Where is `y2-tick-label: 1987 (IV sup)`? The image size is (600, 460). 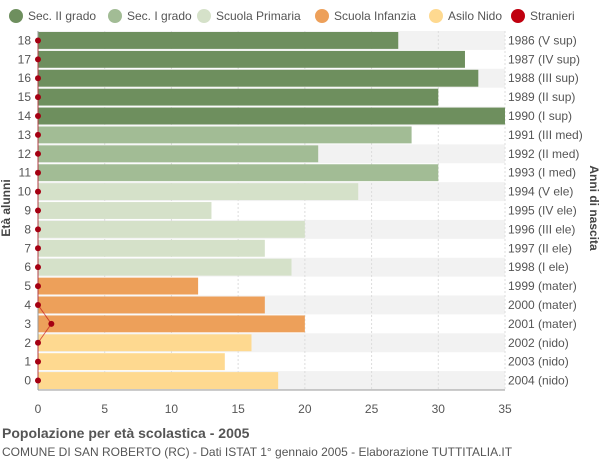
y2-tick-label: 1987 (IV sup) is located at coordinates (544, 59).